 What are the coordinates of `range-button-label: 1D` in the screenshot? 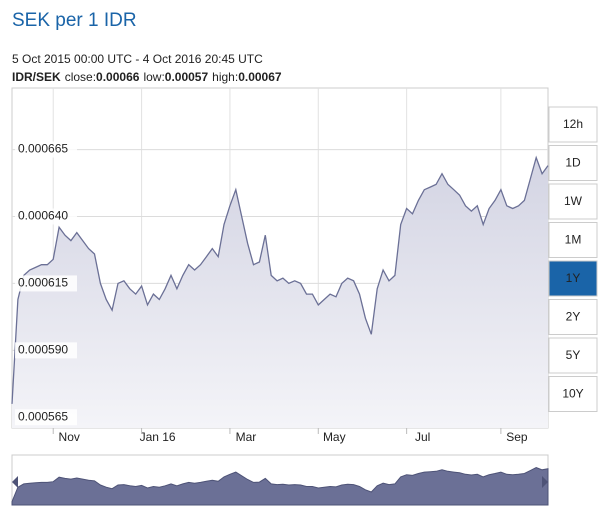 It's located at (573, 163).